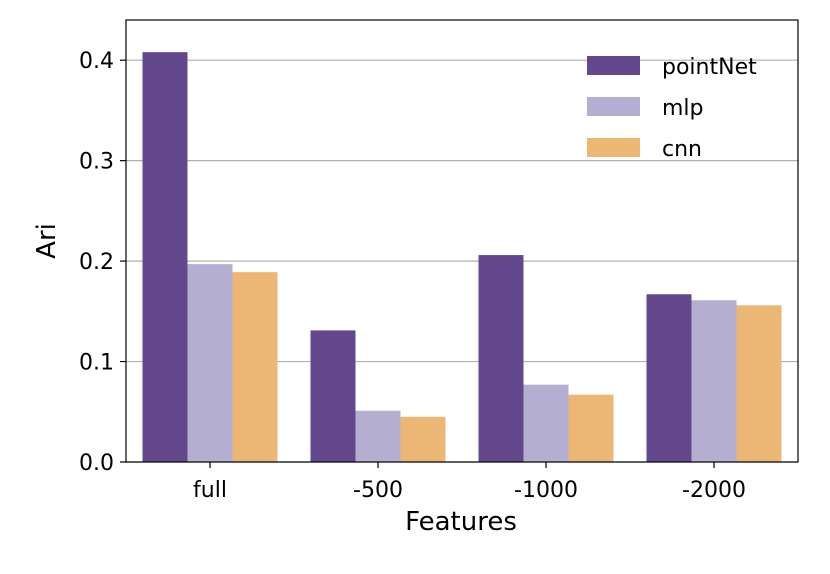  Describe the element at coordinates (423, 439) in the screenshot. I see `bar-cnn--500` at that location.